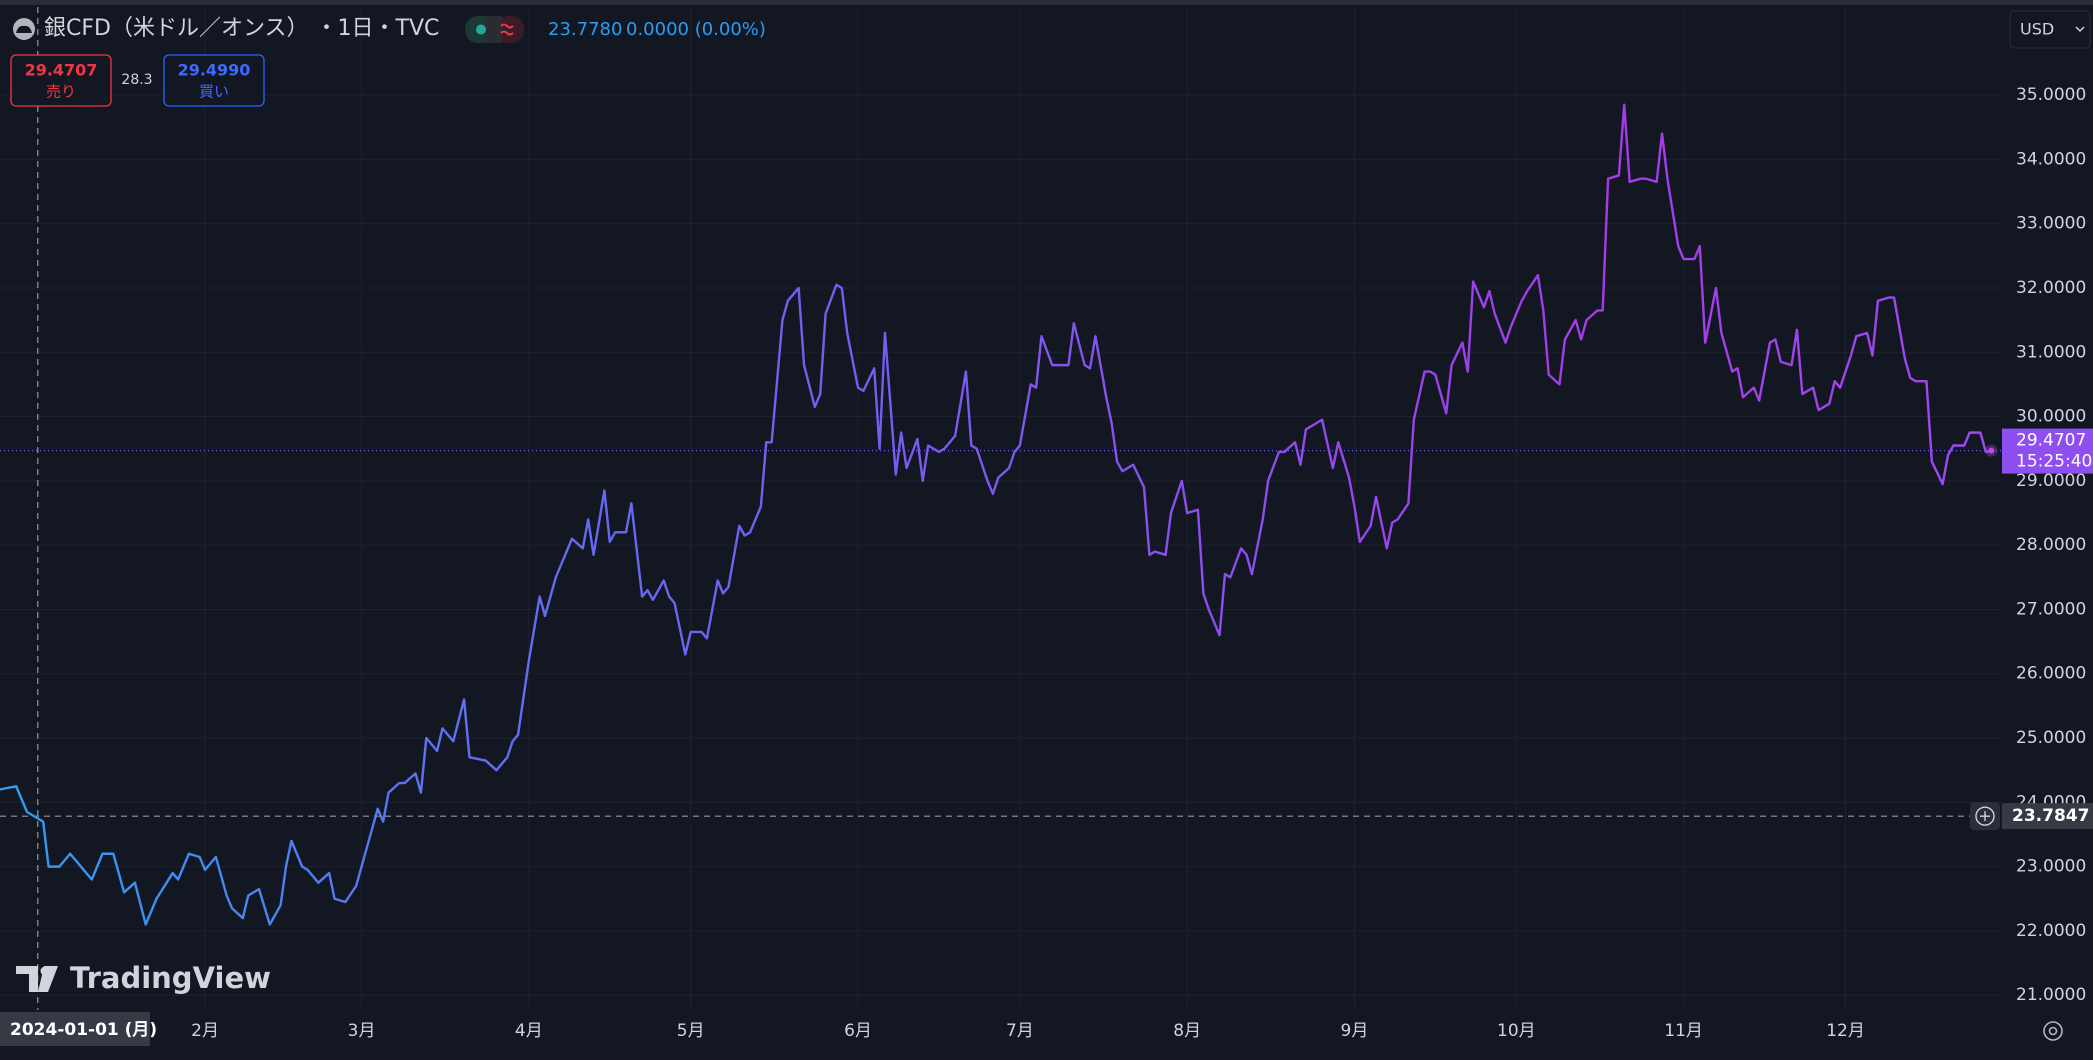 The width and height of the screenshot is (2093, 1060). I want to click on quote-change: 0.0000 (0.00%), so click(696, 29).